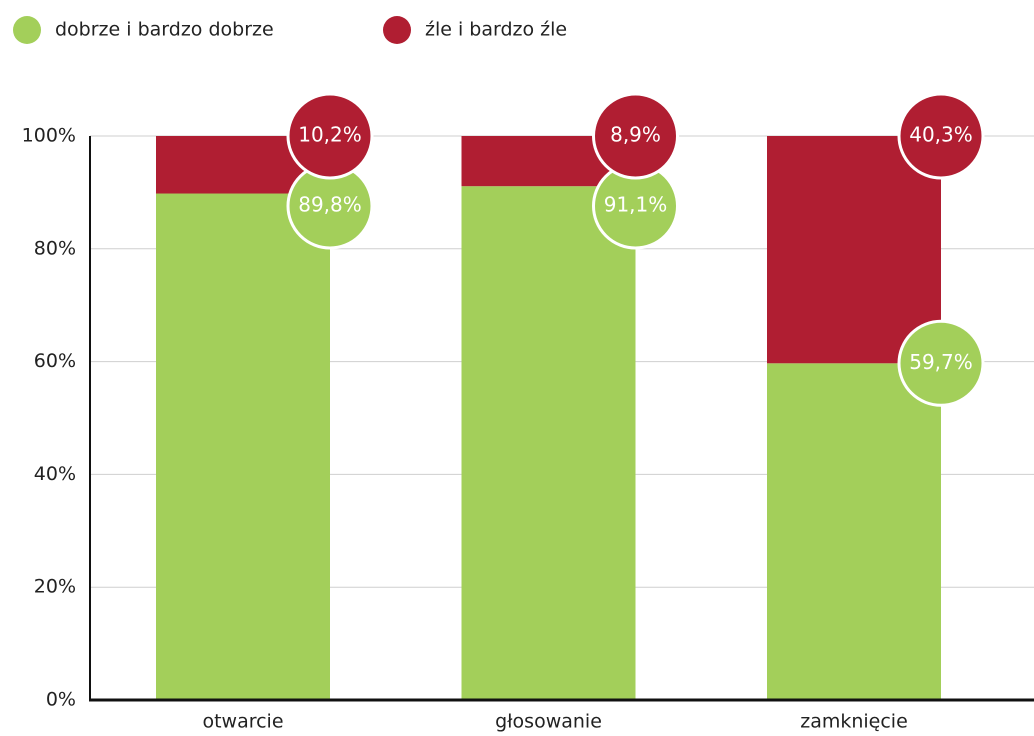  I want to click on x-tick-label: zamknięcie, so click(854, 722).